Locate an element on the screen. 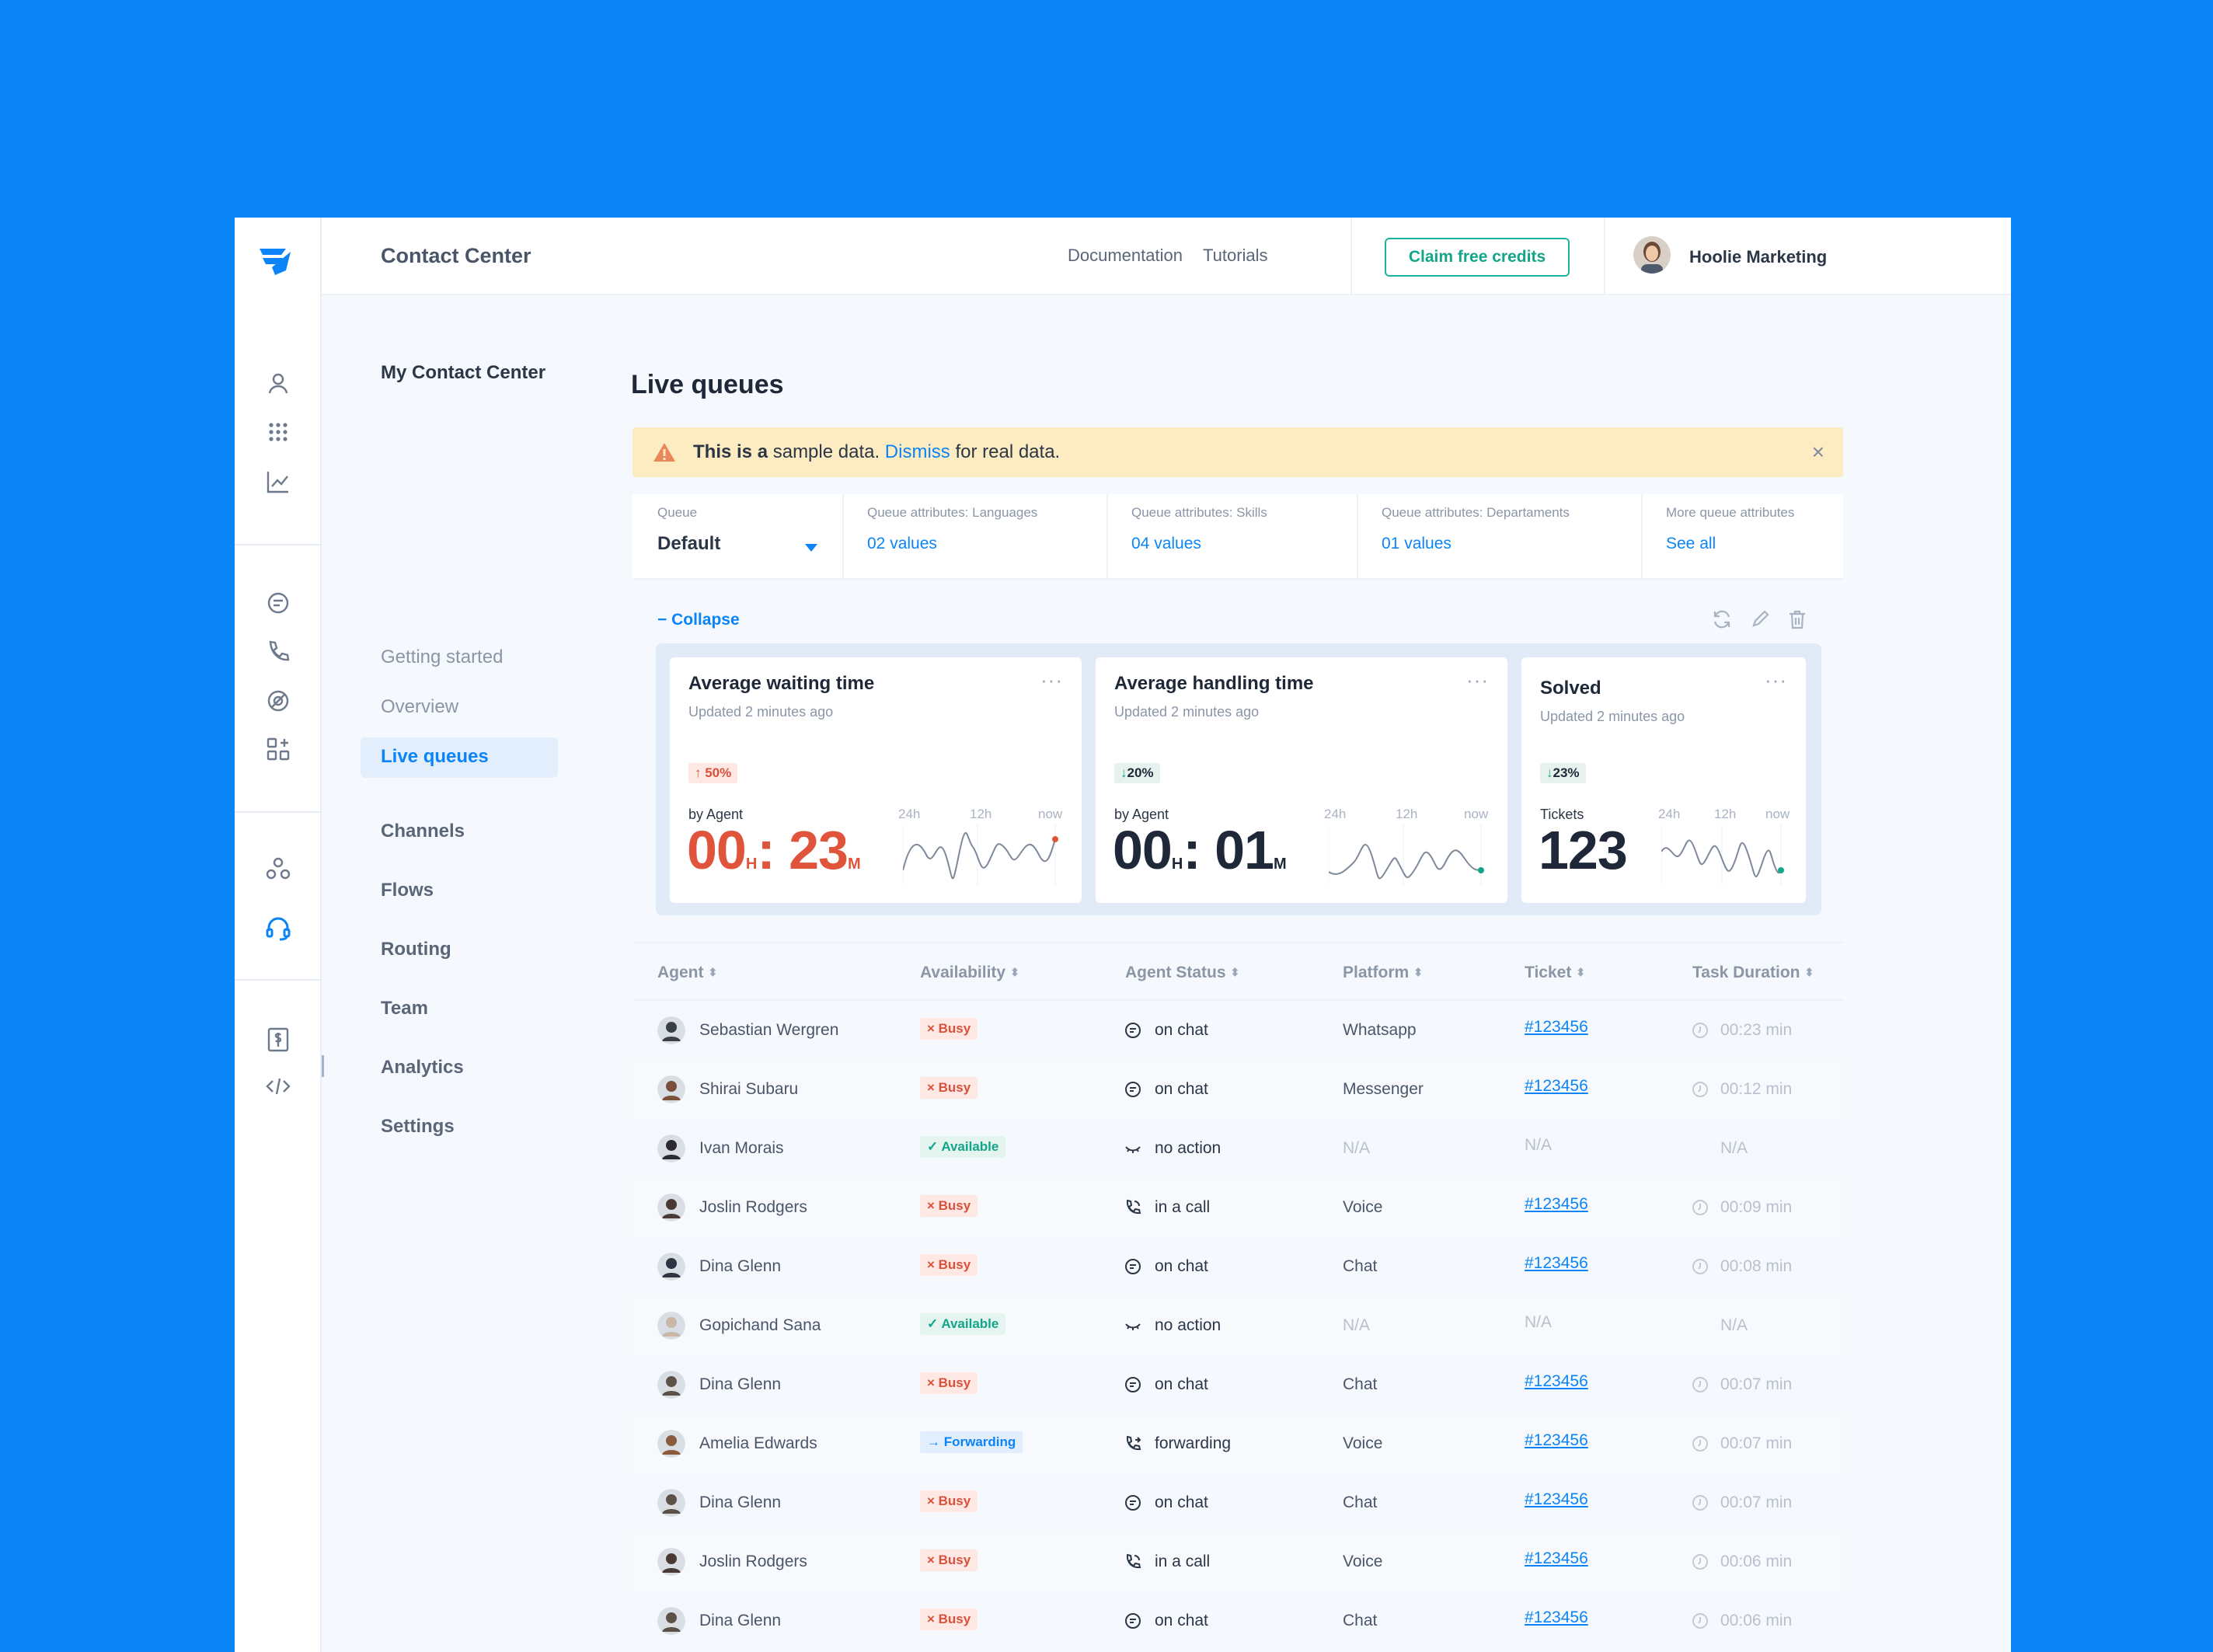 The image size is (2213, 1652). table-row: Ivan Morais ✓ Available no action N/A N/A N/A is located at coordinates (1238, 1148).